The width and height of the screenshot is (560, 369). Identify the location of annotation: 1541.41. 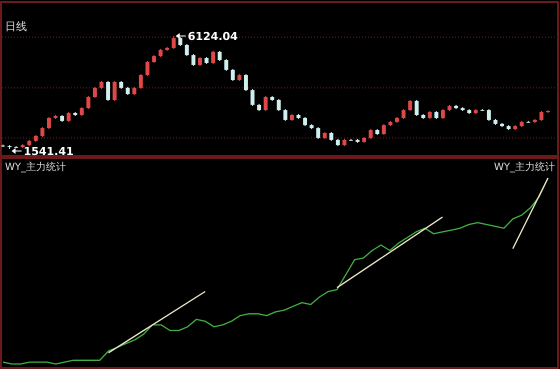
(49, 151).